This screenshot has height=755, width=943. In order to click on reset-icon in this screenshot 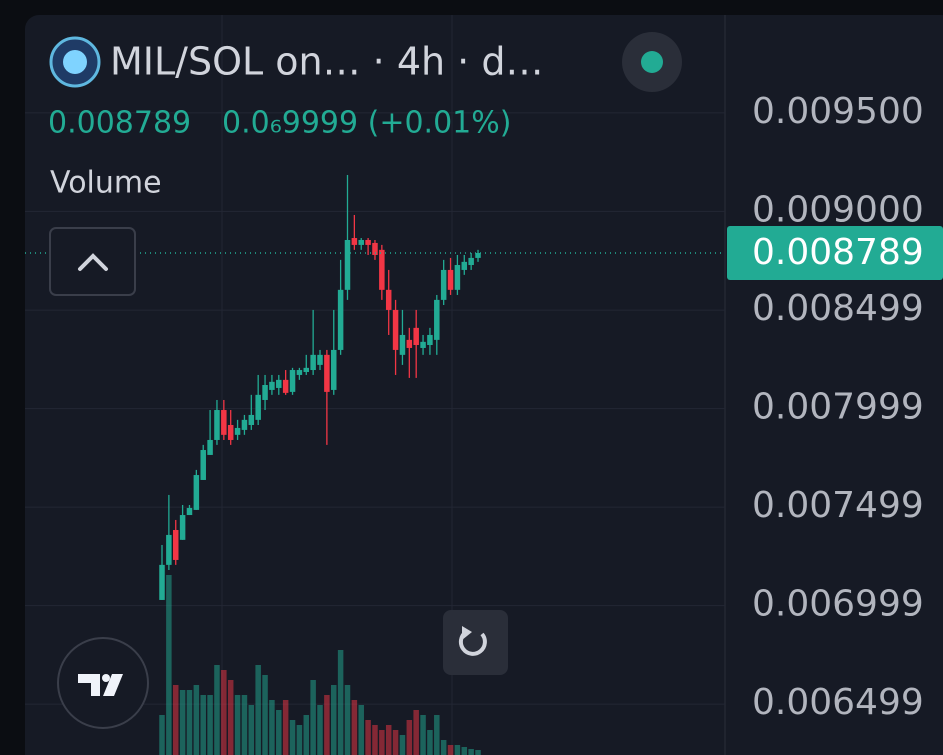, I will do `click(472, 643)`.